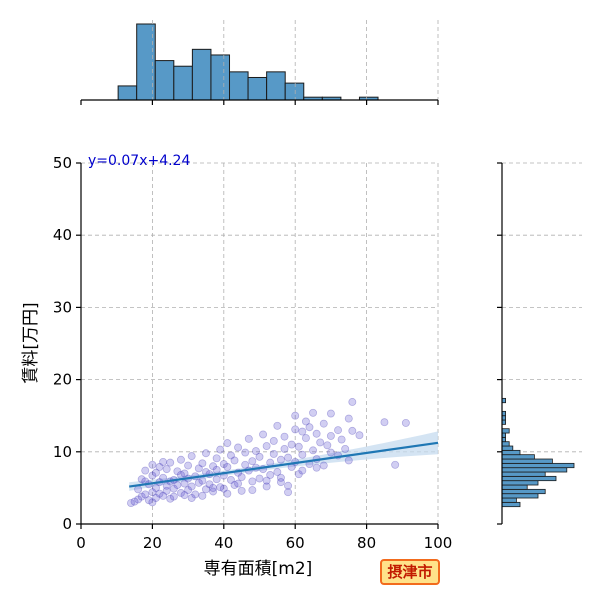 This screenshot has width=600, height=600. Describe the element at coordinates (62, 307) in the screenshot. I see `y-tick-label: 30` at that location.